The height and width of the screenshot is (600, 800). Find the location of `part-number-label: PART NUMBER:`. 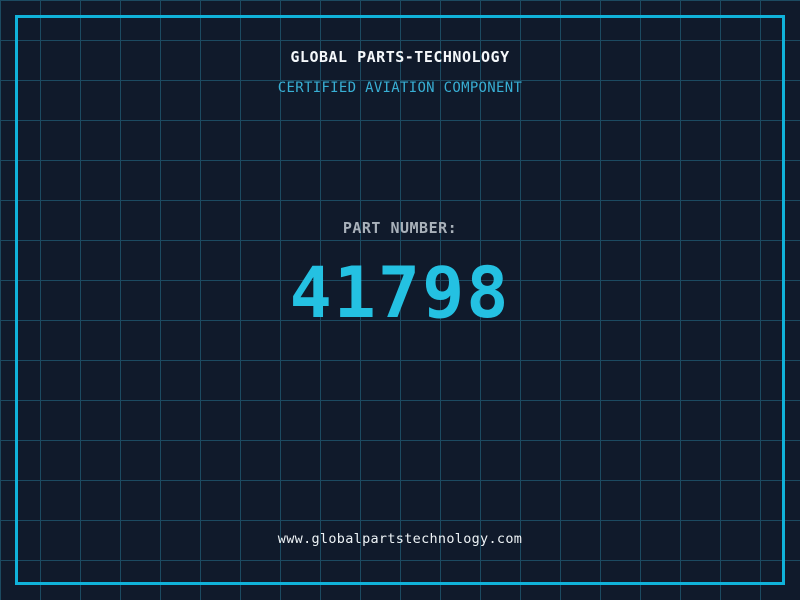

part-number-label: PART NUMBER: is located at coordinates (400, 228).